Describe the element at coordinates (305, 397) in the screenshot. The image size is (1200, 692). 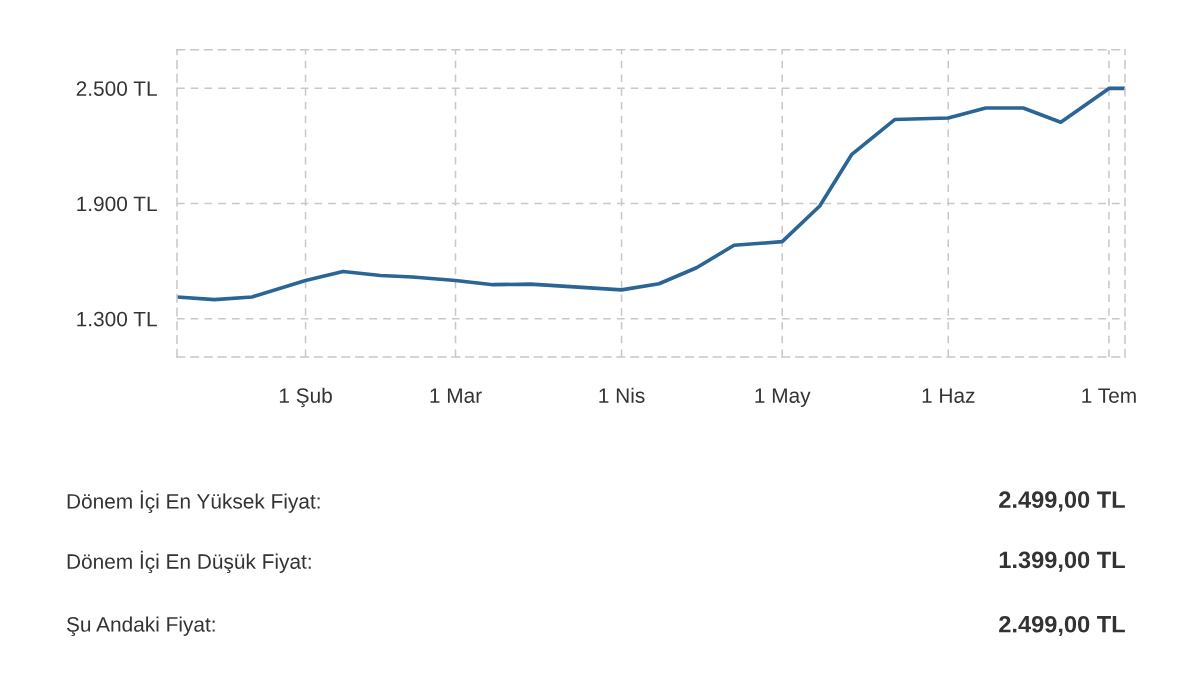
I see `x-tick-label: 1 Şub` at that location.